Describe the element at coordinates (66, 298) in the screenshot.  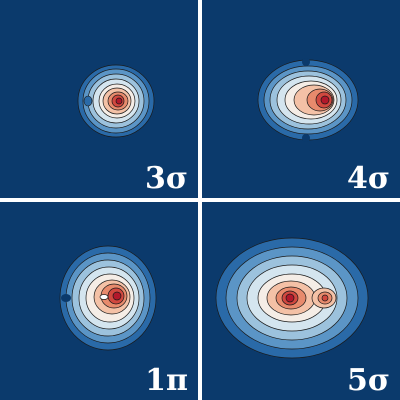
I see `nodal-notch-1pi` at that location.